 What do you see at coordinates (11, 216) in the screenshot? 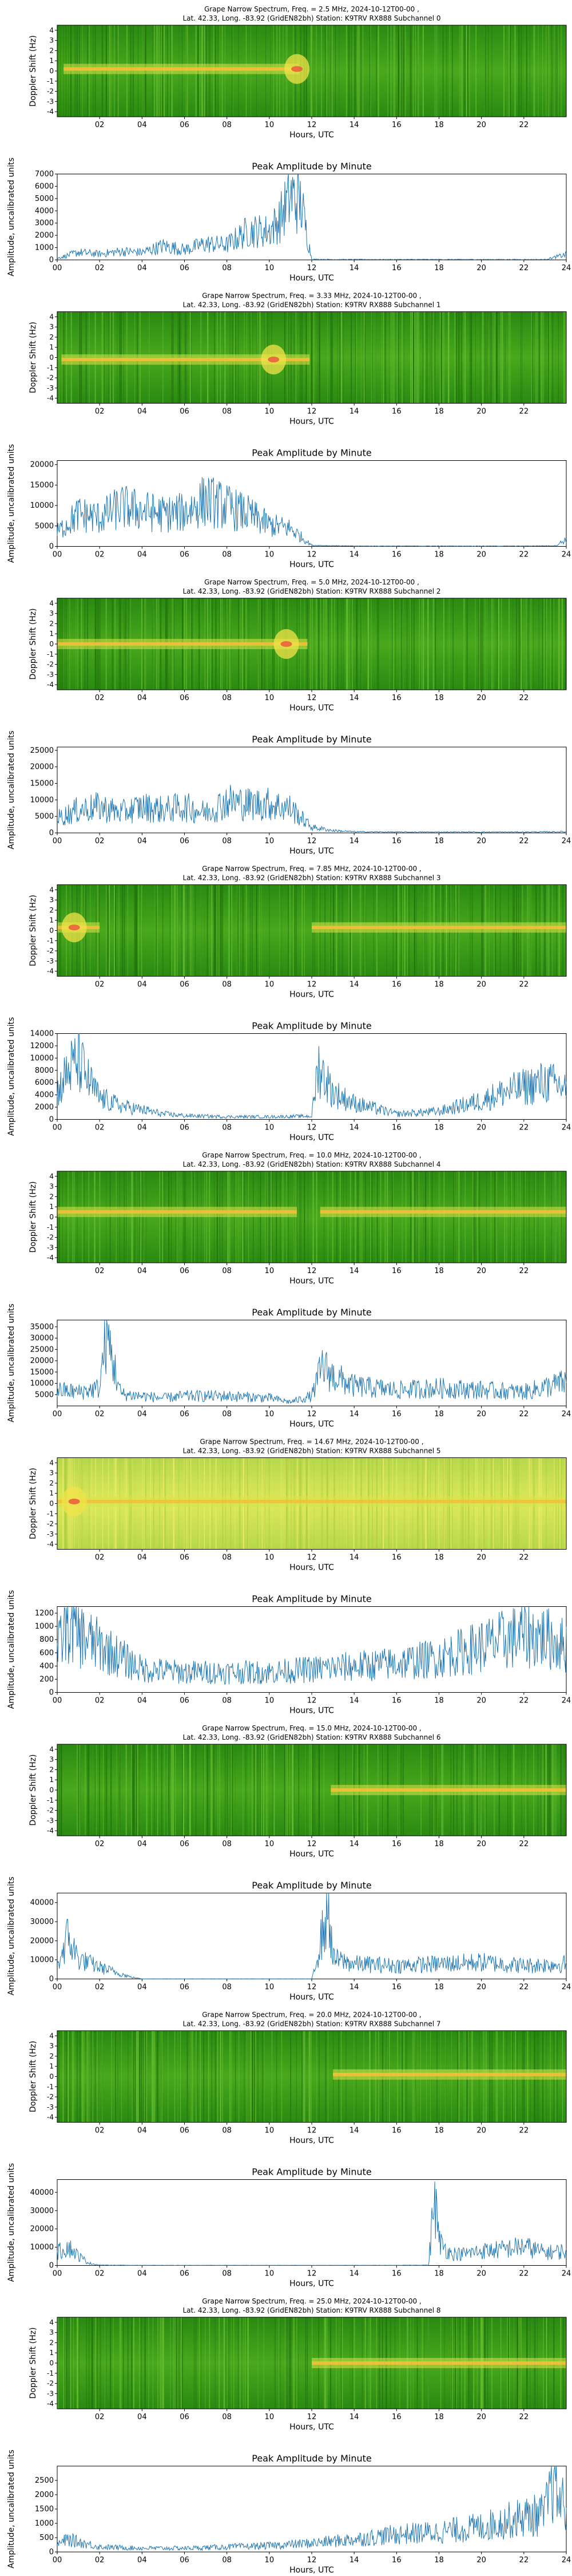
I see `amplitude-ylabel: Amplitude, uncalibrated units` at bounding box center [11, 216].